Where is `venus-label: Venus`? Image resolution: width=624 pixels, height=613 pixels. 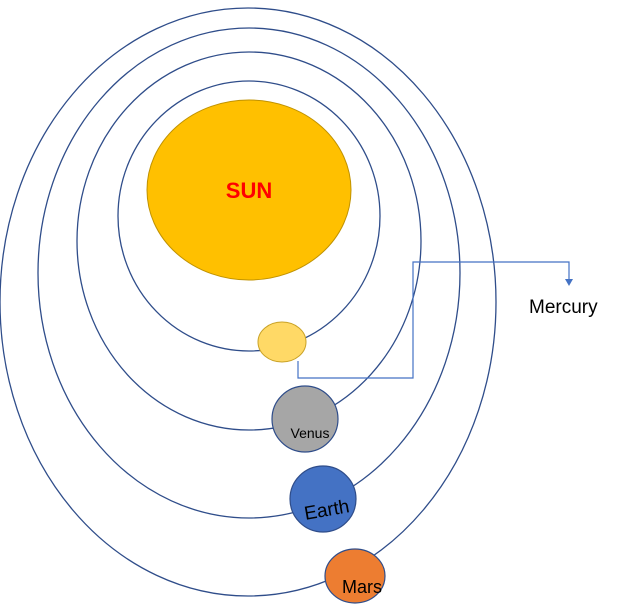 venus-label: Venus is located at coordinates (310, 433).